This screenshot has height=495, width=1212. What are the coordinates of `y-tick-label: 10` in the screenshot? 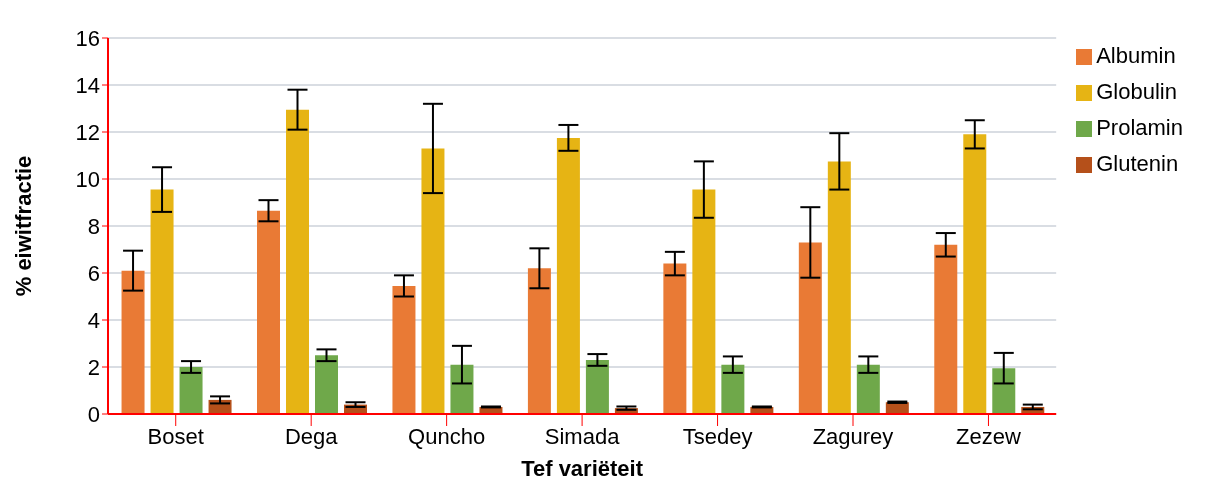 It's located at (87, 179).